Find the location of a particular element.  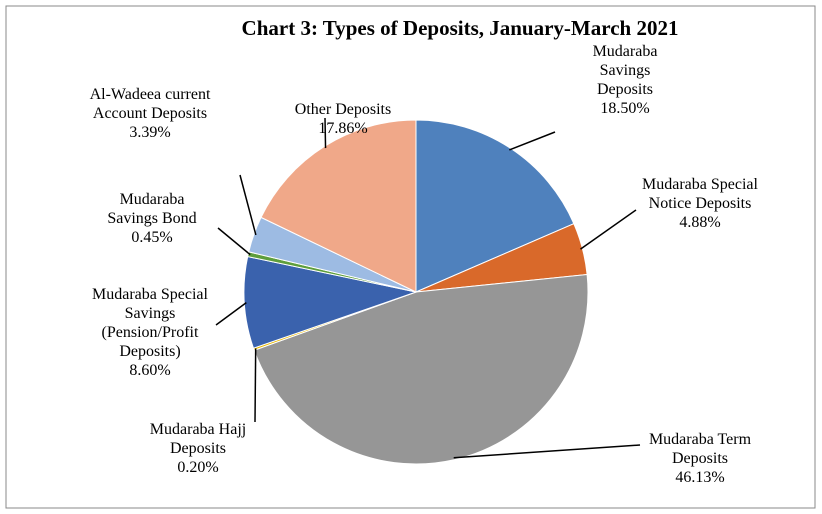

slice-label: Mudaraba Savings Bond 0.45% is located at coordinates (152, 218).